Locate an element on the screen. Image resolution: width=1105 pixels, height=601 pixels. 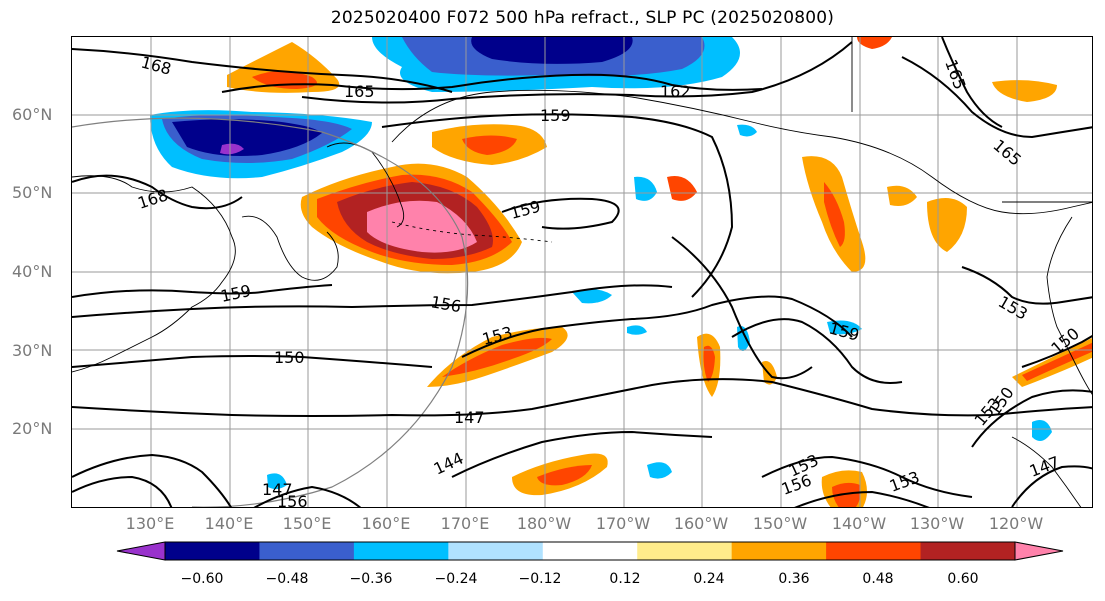
coast-korea-japan is located at coordinates (290, 248).